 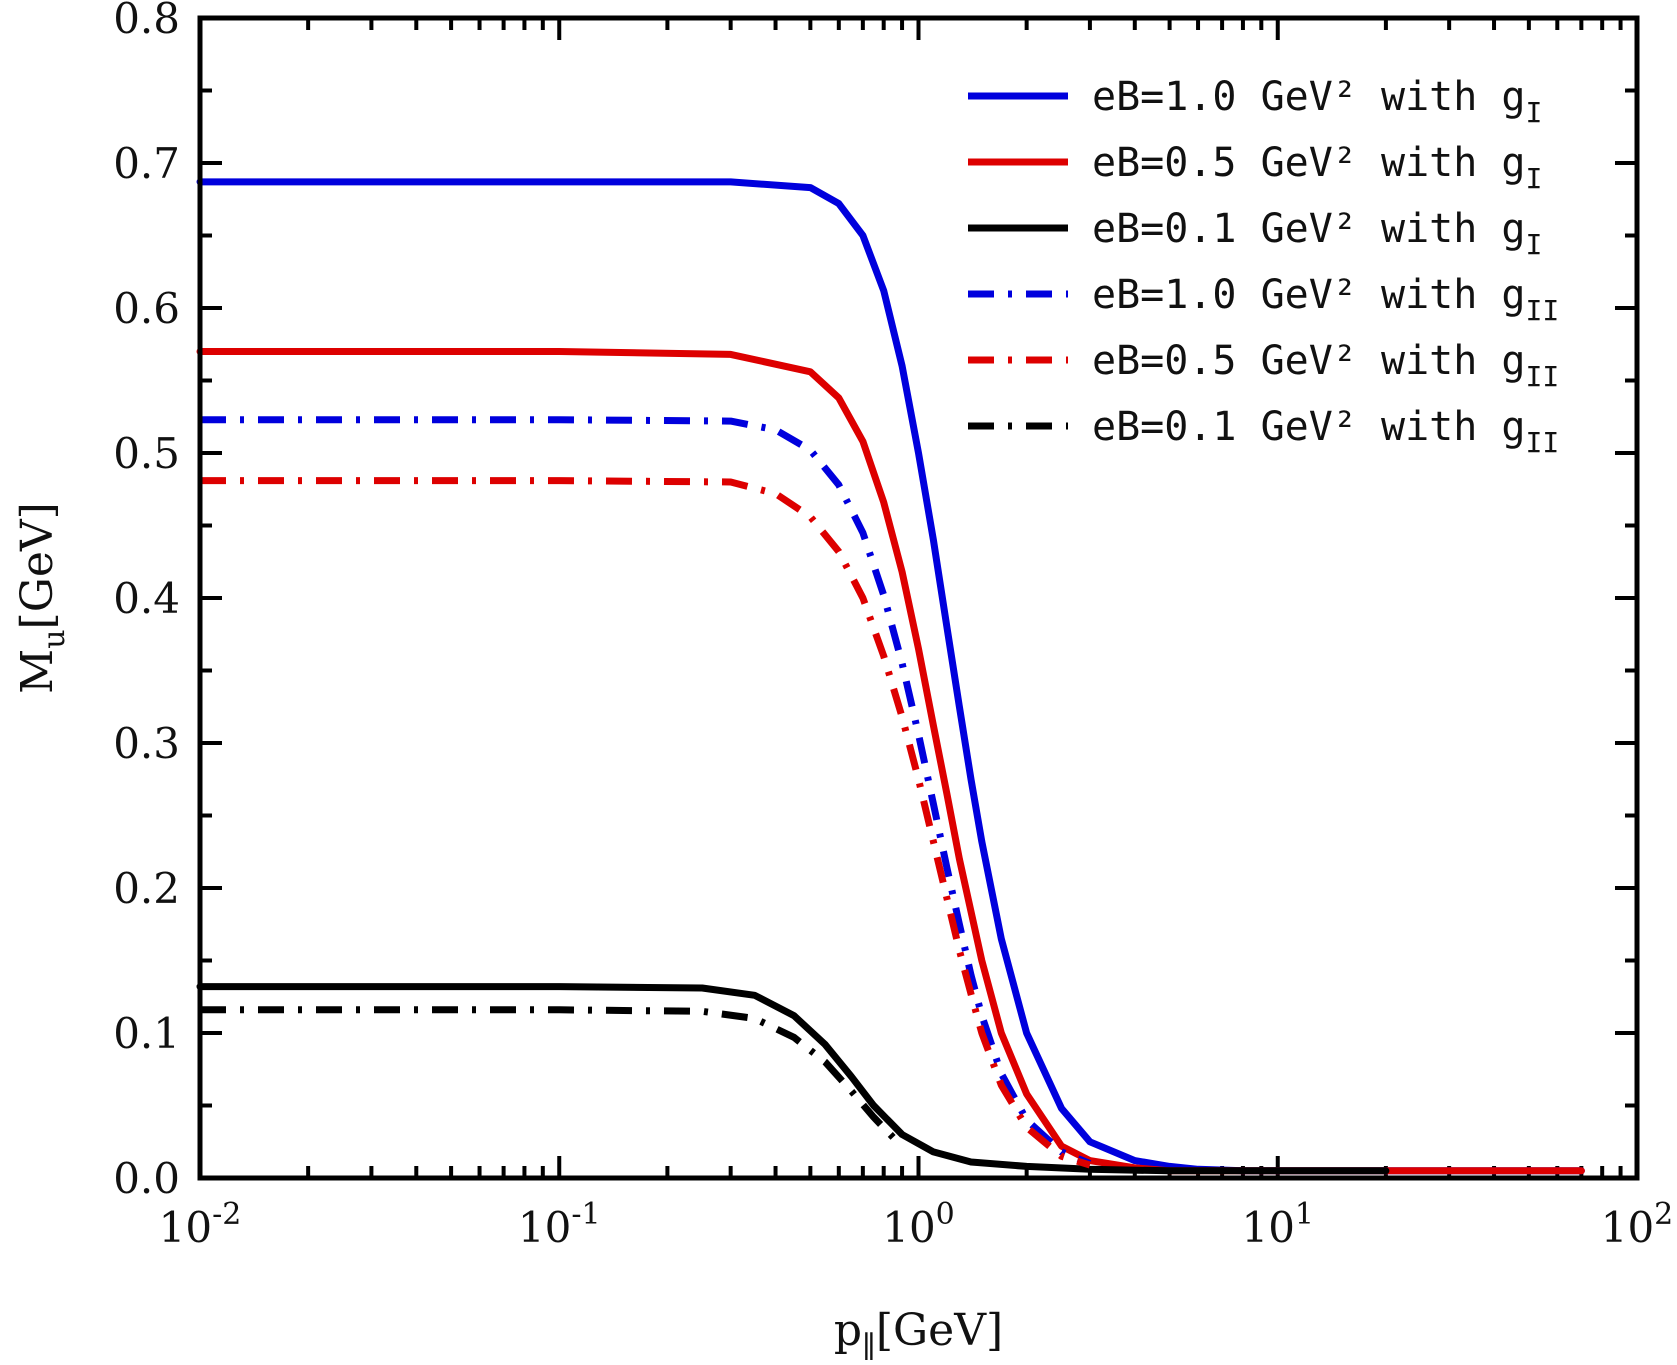 What do you see at coordinates (146, 163) in the screenshot?
I see `y-tick-label: 0.7` at bounding box center [146, 163].